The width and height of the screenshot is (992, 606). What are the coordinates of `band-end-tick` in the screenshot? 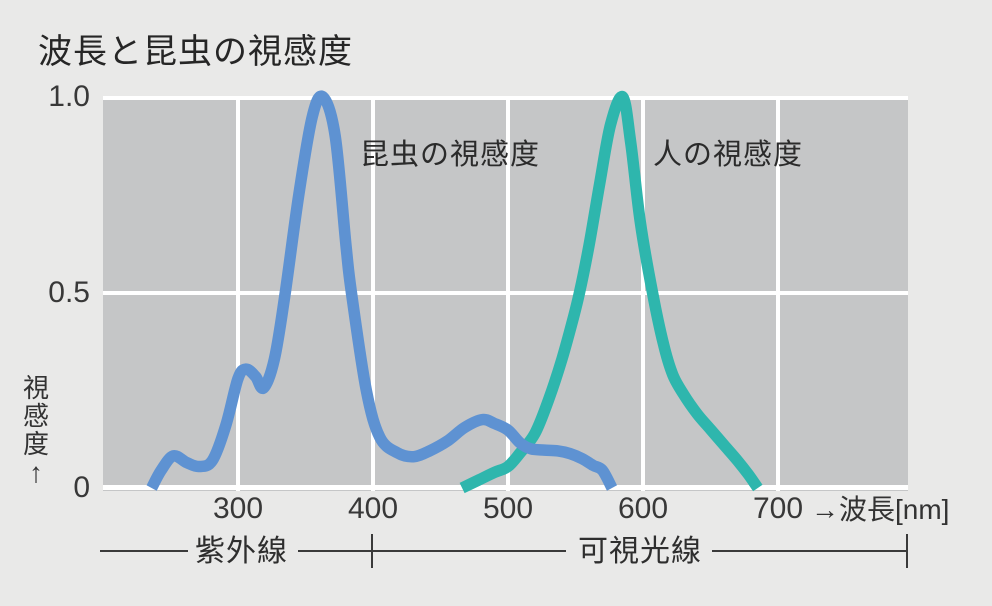 It's located at (907, 551).